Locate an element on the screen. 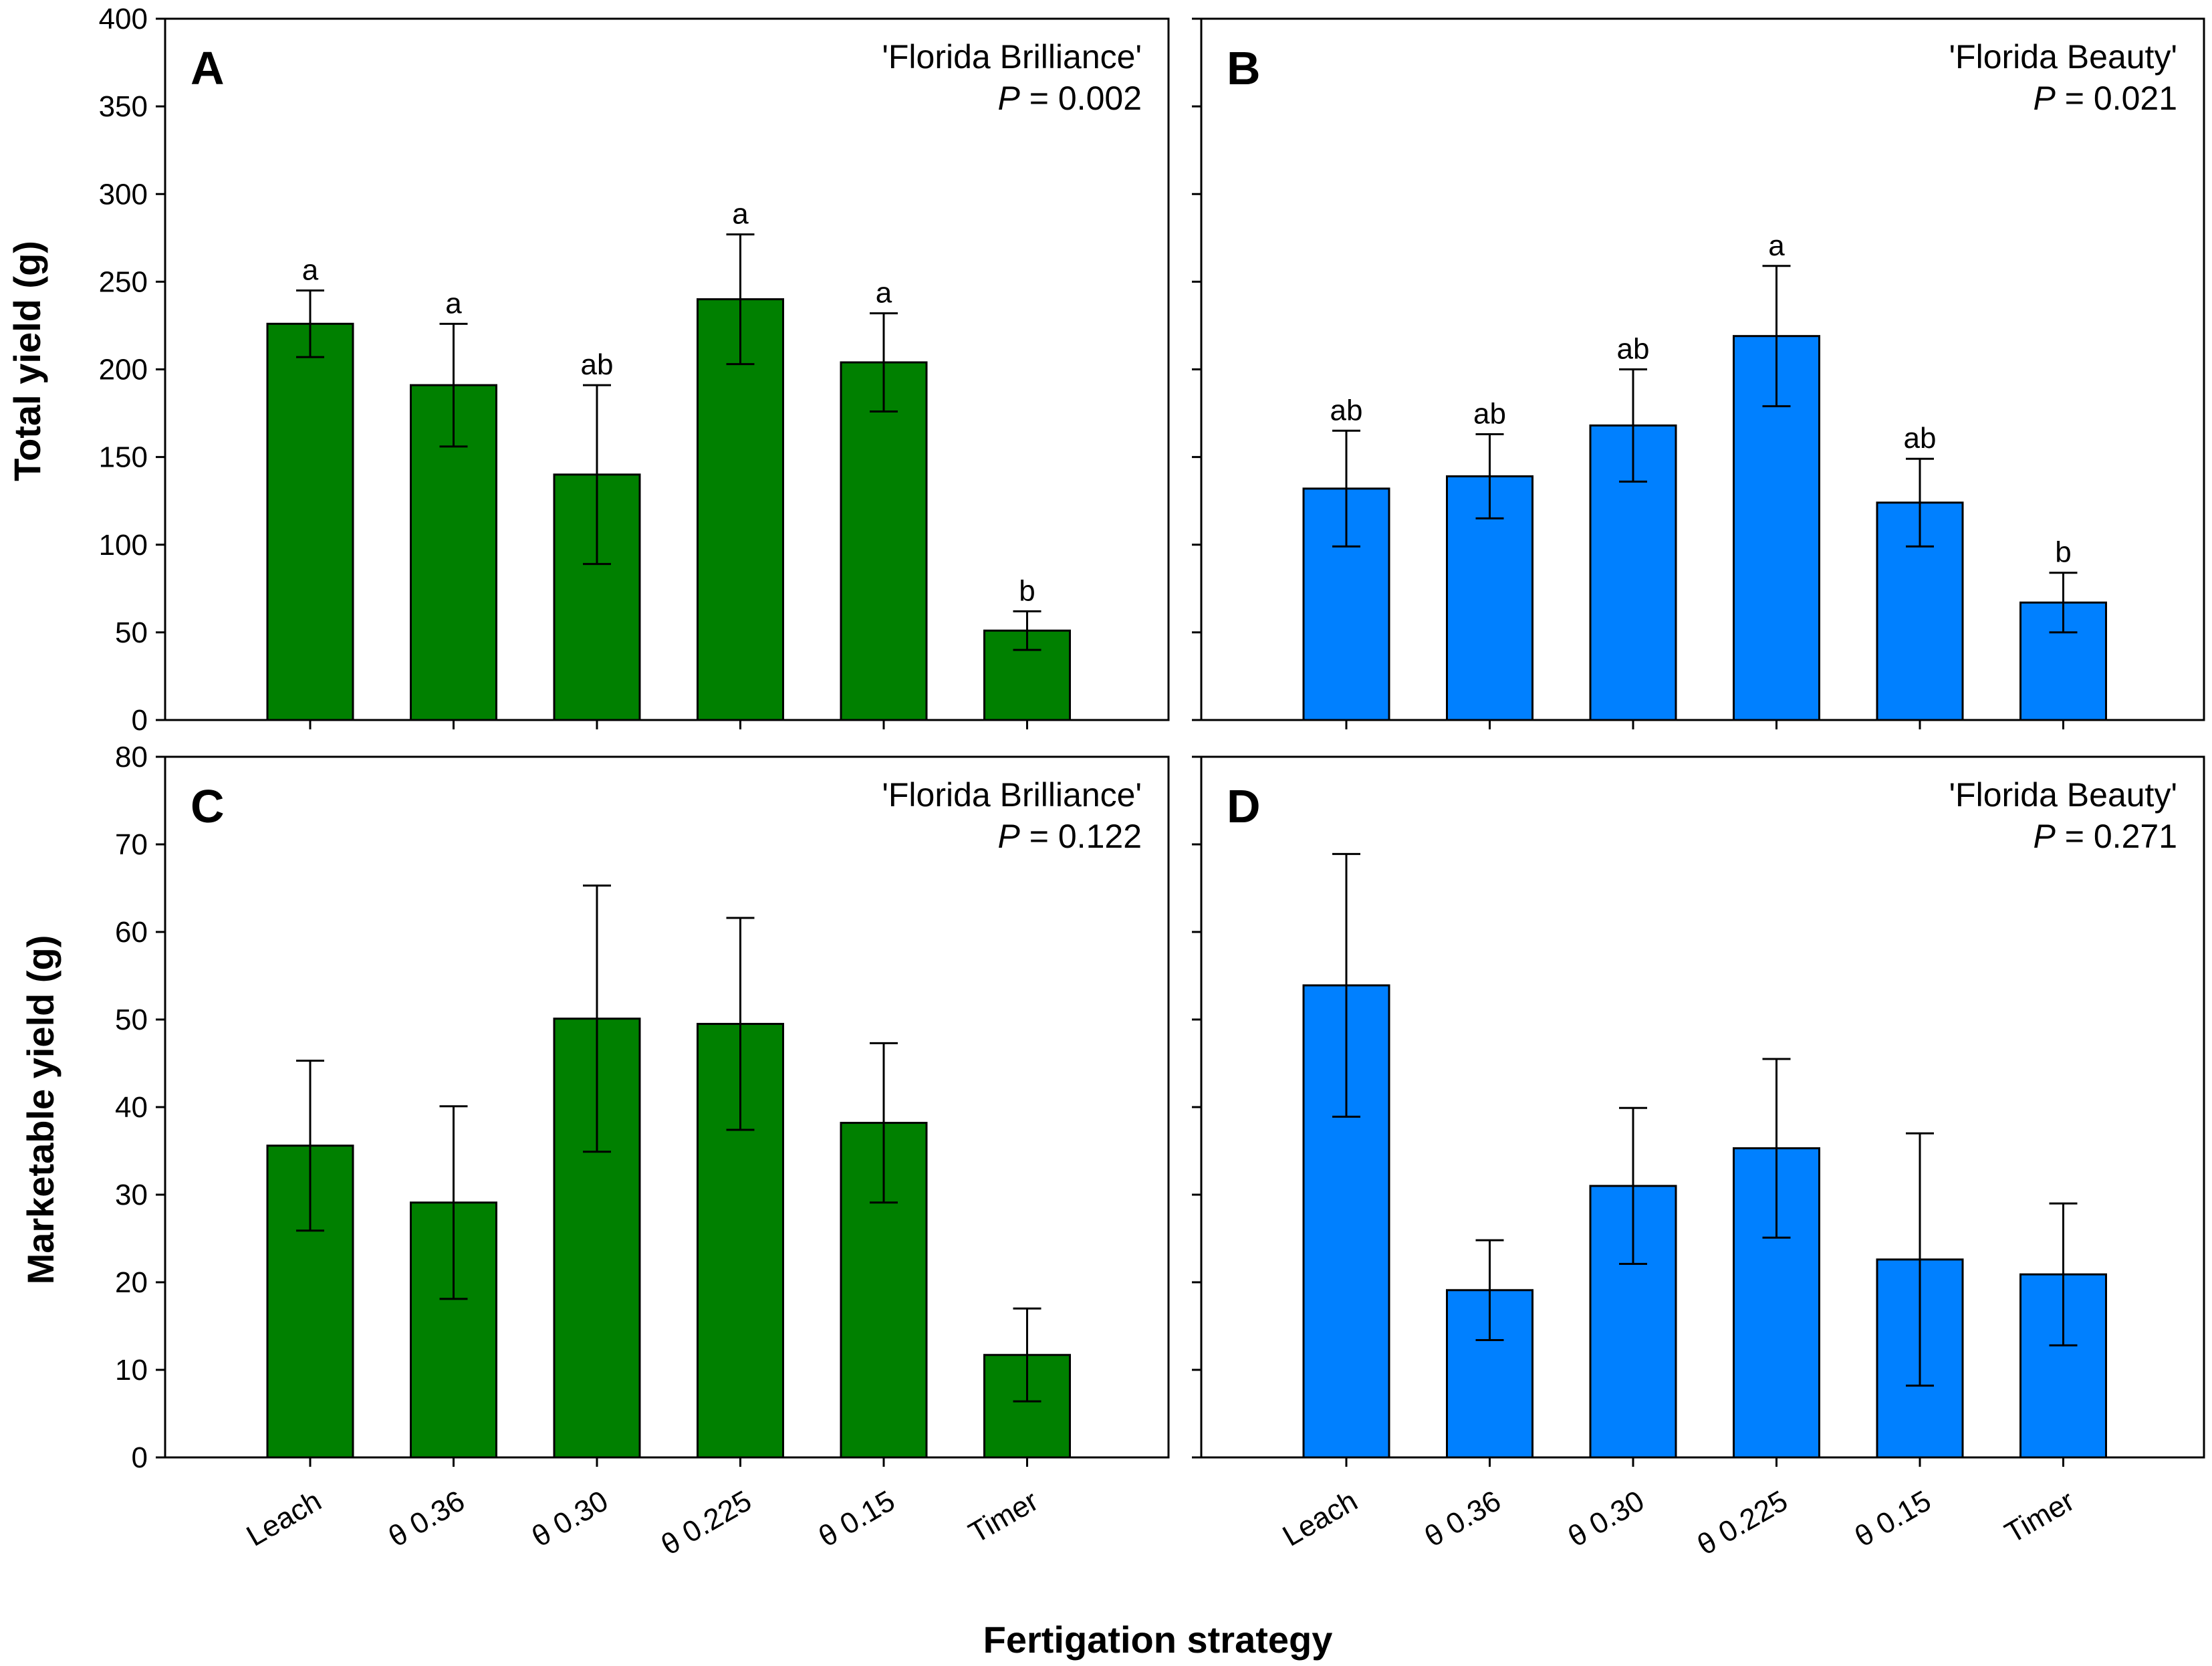  y-tick-label: 150 is located at coordinates (123, 457).